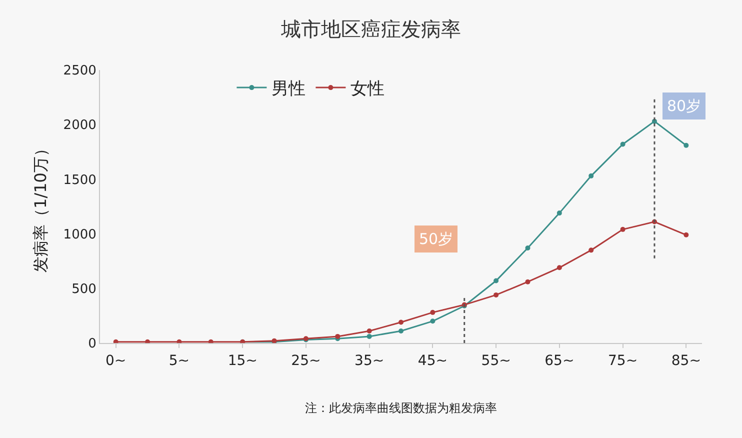 The width and height of the screenshot is (742, 438). I want to click on annotation: 50岁, so click(436, 239).